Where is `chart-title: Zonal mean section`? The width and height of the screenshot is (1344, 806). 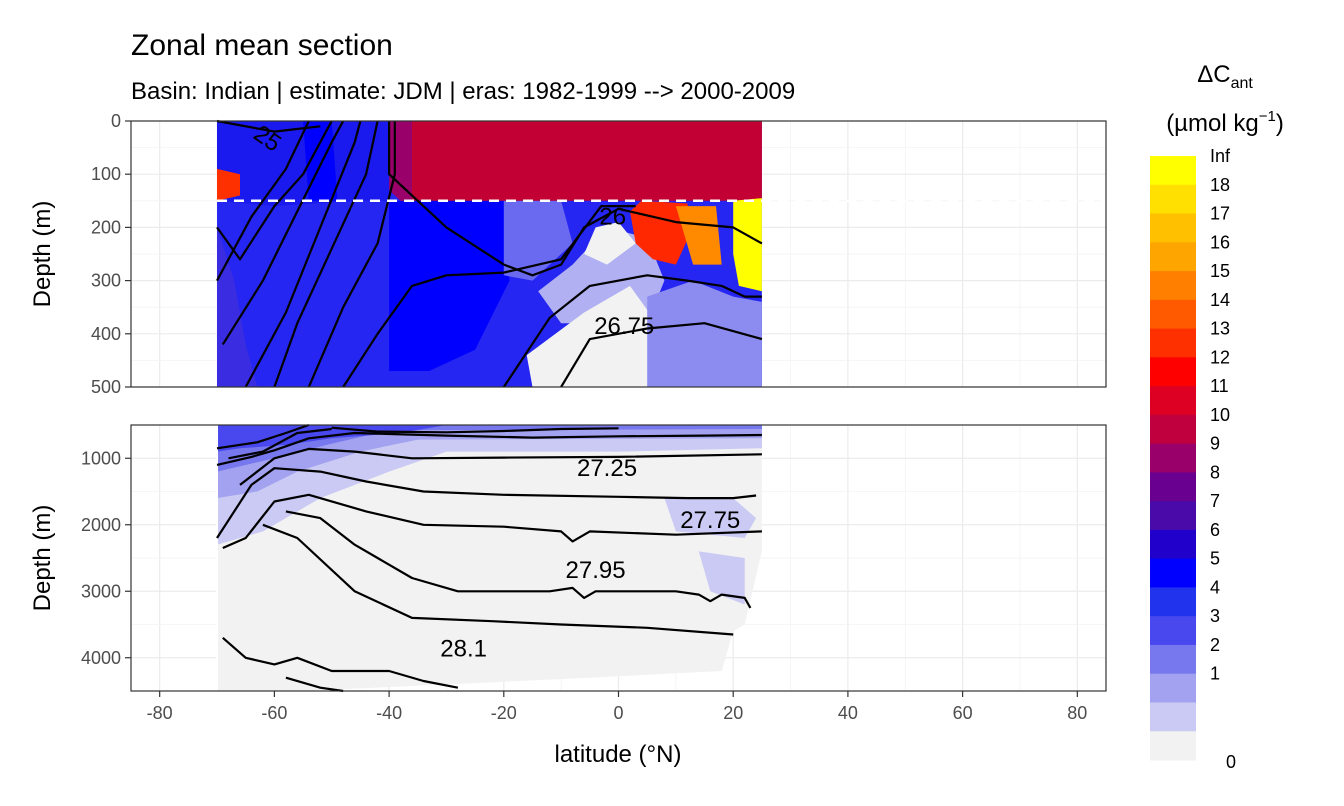
chart-title: Zonal mean section is located at coordinates (262, 45).